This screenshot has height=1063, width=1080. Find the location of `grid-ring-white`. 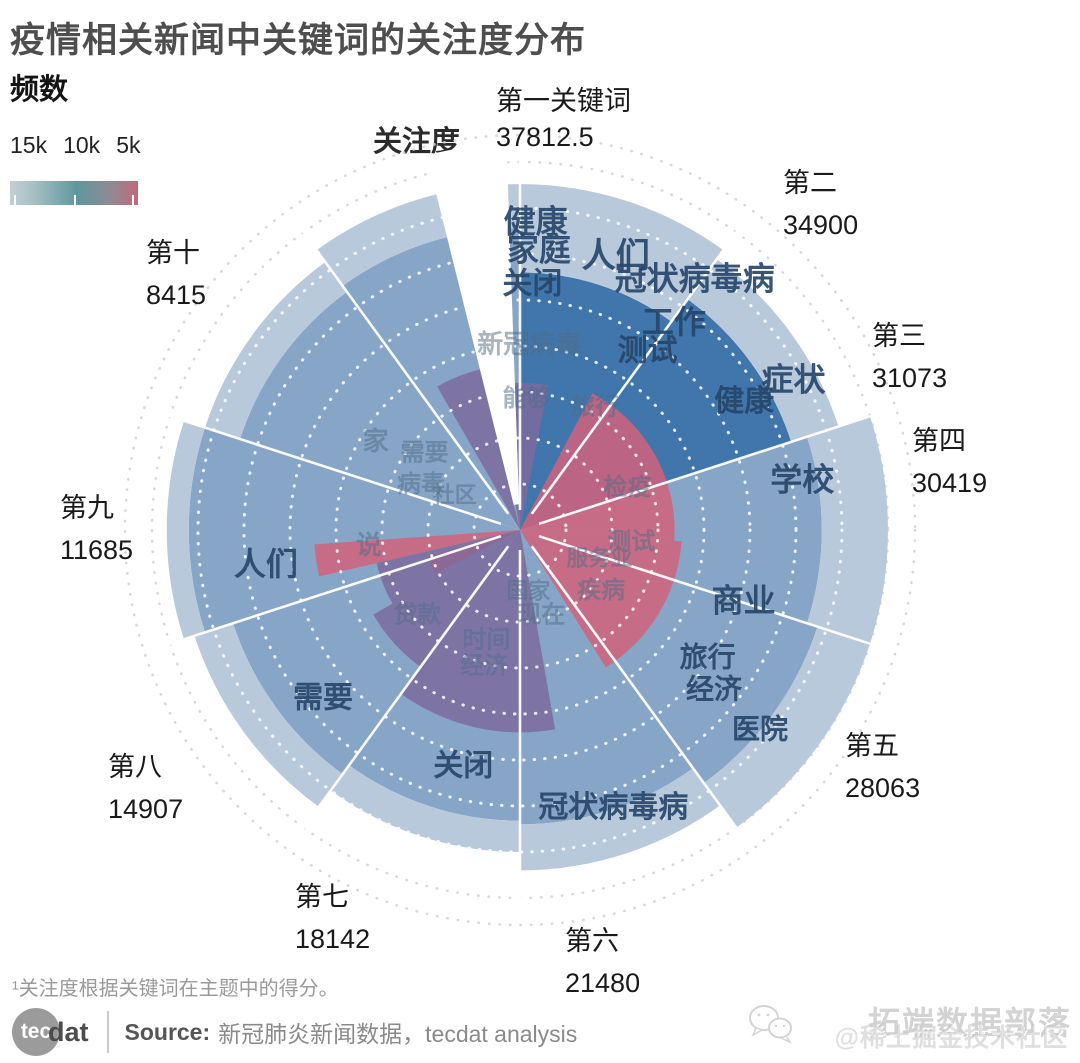

grid-ring-white is located at coordinates (520, 530).